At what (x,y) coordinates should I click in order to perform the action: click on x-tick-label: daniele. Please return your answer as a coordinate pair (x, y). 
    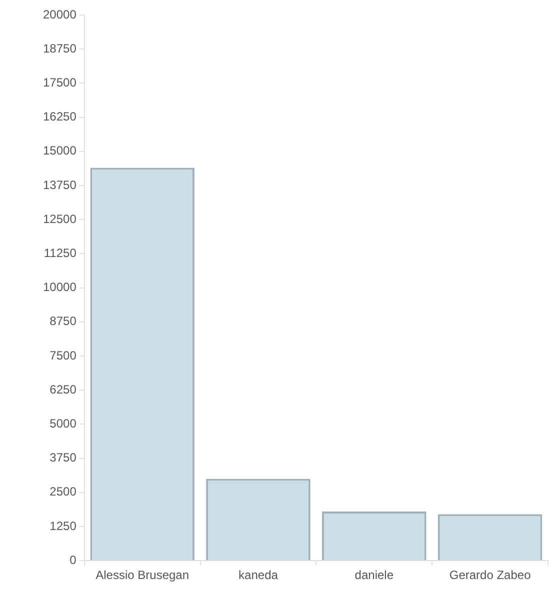
    Looking at the image, I should click on (374, 575).